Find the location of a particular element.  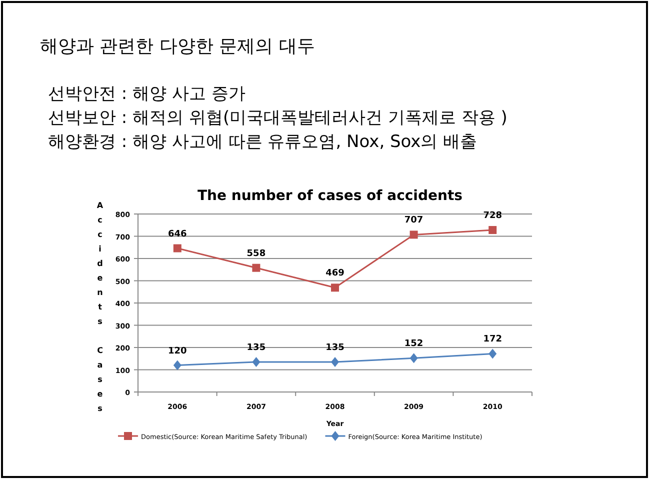

data-label: 646 is located at coordinates (177, 234).